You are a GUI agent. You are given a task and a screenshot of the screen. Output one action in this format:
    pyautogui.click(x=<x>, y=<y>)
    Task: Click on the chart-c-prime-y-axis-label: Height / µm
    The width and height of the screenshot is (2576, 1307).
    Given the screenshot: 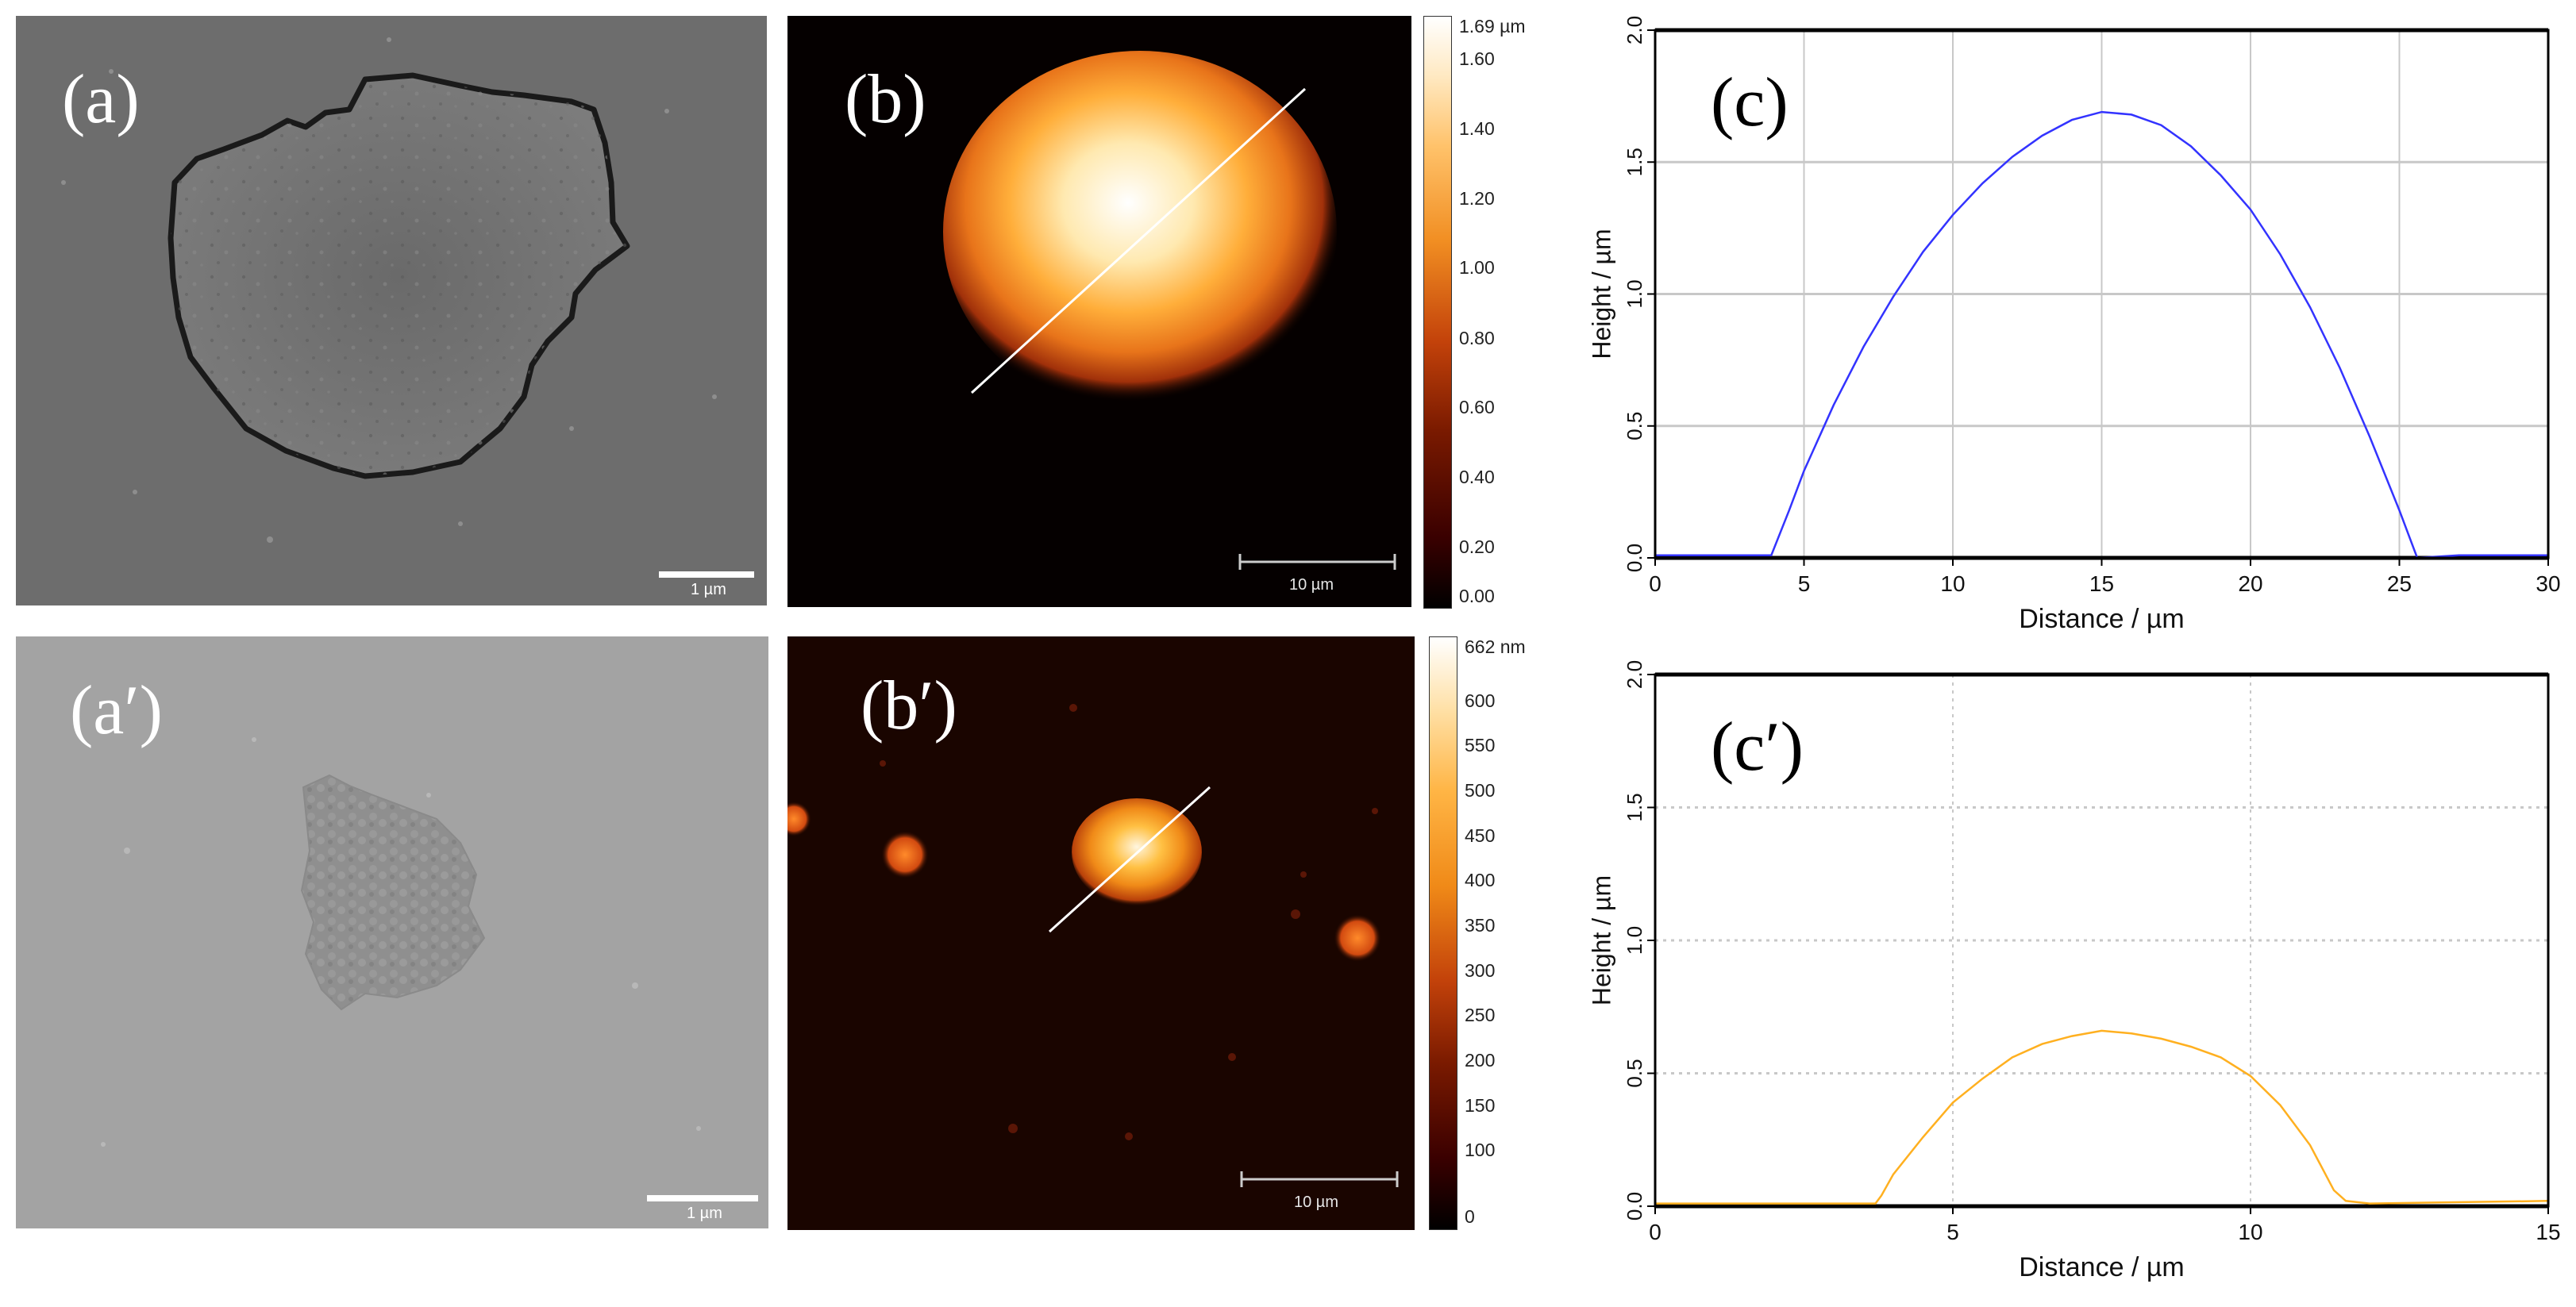 What is the action you would take?
    pyautogui.click(x=1601, y=940)
    